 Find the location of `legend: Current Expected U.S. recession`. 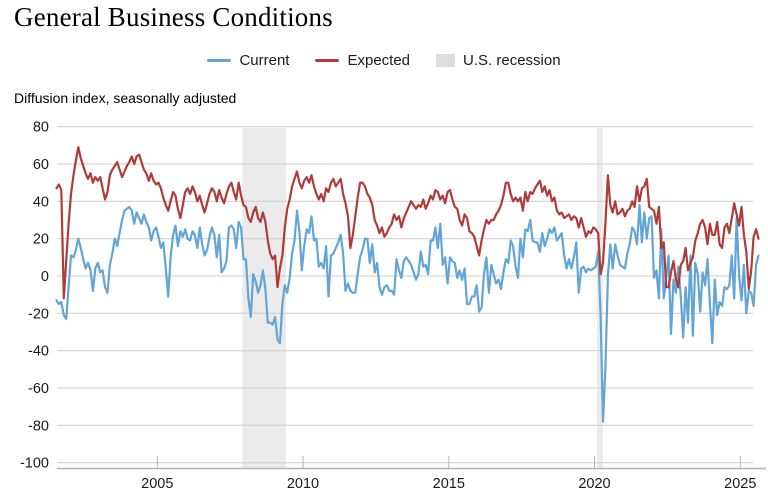

legend: Current Expected U.S. recession is located at coordinates (384, 60).